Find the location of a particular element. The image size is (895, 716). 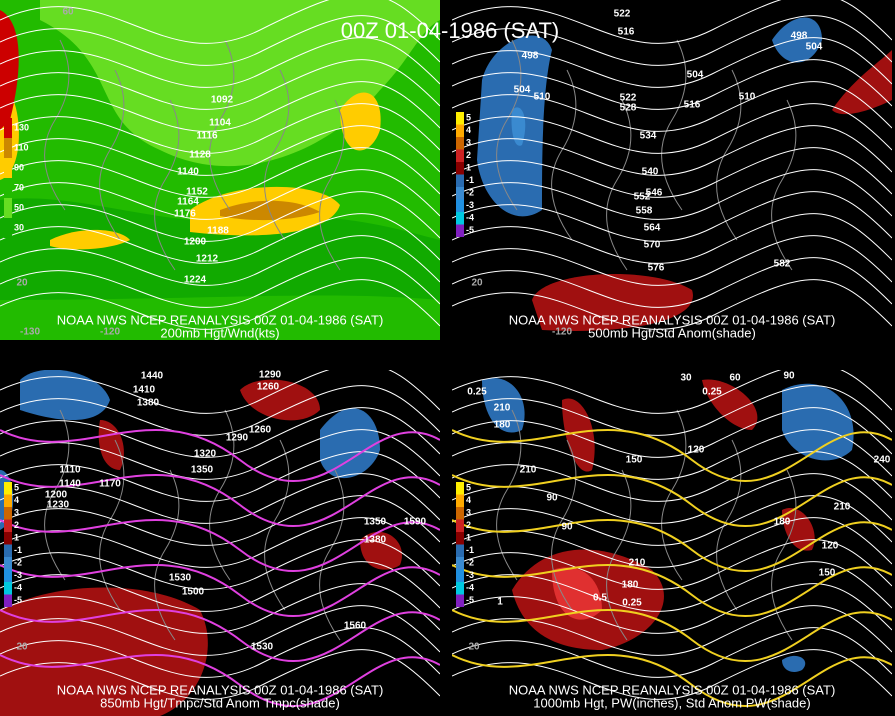

legend-label: 1 is located at coordinates (468, 538).